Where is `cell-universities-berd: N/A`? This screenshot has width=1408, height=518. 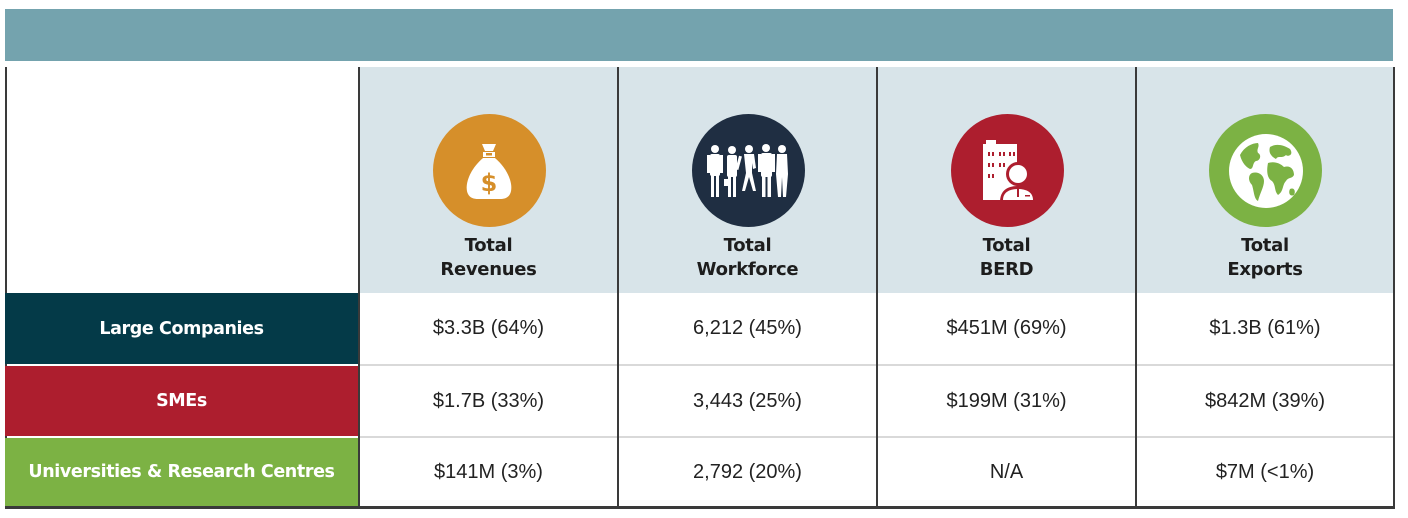
cell-universities-berd: N/A is located at coordinates (1006, 471).